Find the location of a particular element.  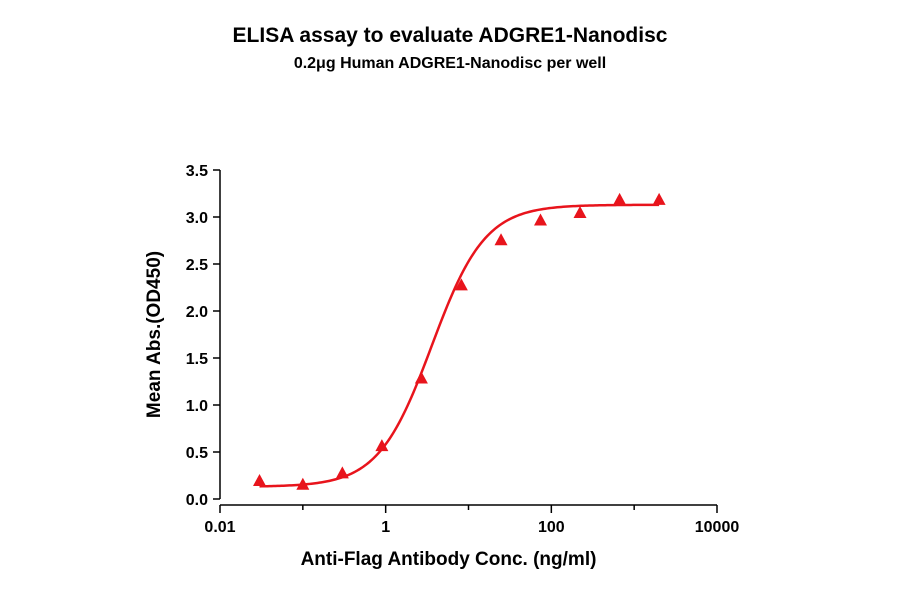

x-tick-label: 0.01 is located at coordinates (219, 527).